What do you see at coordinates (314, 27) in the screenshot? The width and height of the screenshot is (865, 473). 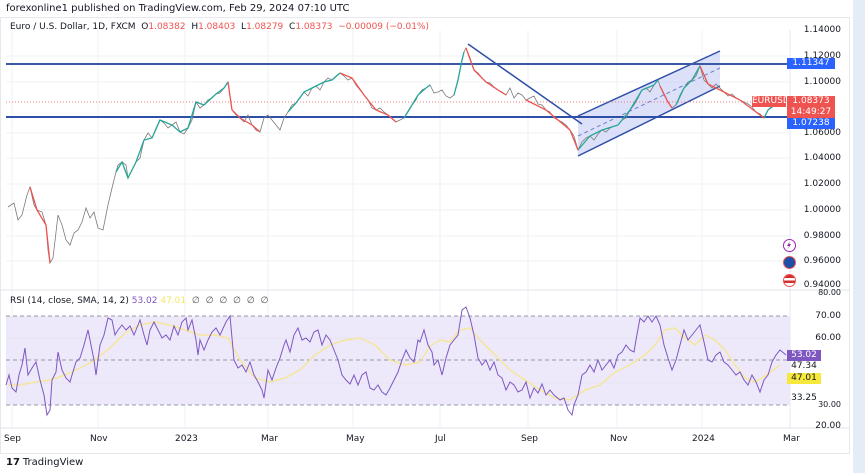 I see `close-value: 1.08373` at bounding box center [314, 27].